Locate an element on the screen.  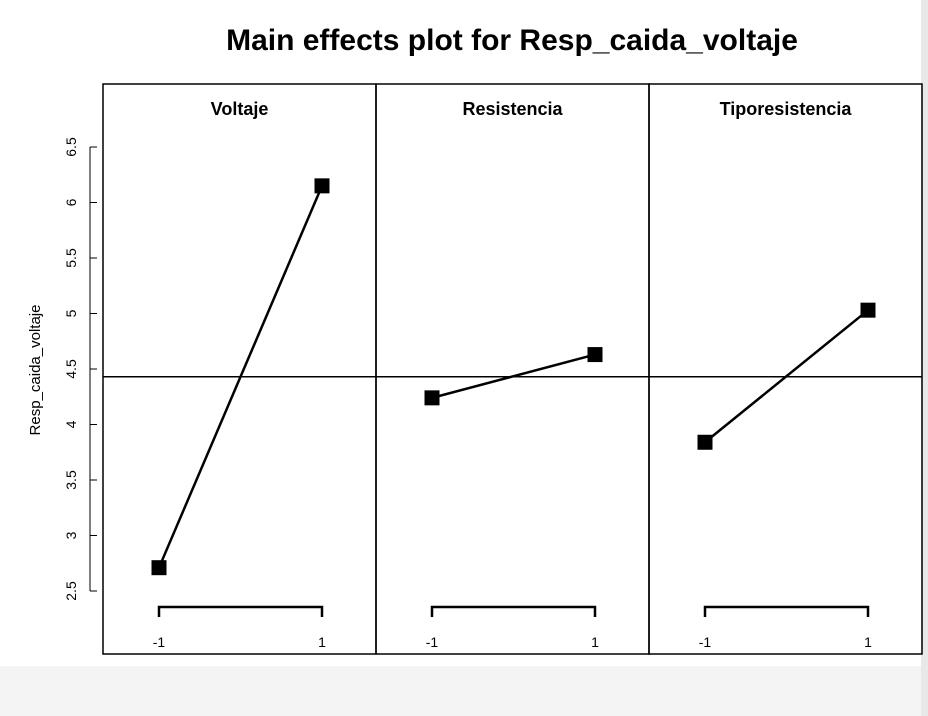
y-tick-label: 4 is located at coordinates (71, 424).